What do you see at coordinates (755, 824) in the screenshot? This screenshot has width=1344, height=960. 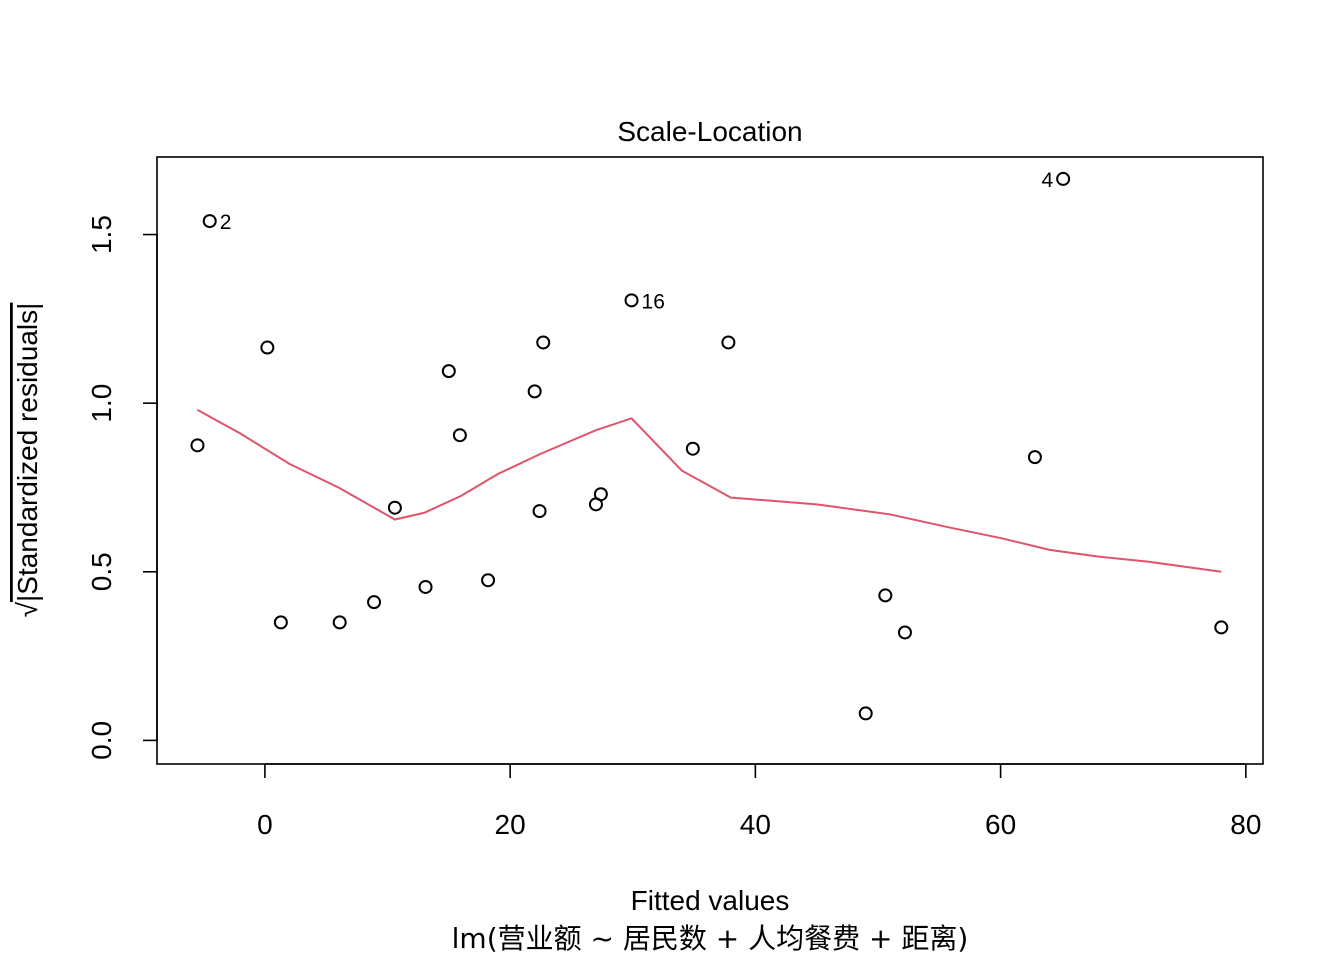 I see `x-tick-label: 40` at bounding box center [755, 824].